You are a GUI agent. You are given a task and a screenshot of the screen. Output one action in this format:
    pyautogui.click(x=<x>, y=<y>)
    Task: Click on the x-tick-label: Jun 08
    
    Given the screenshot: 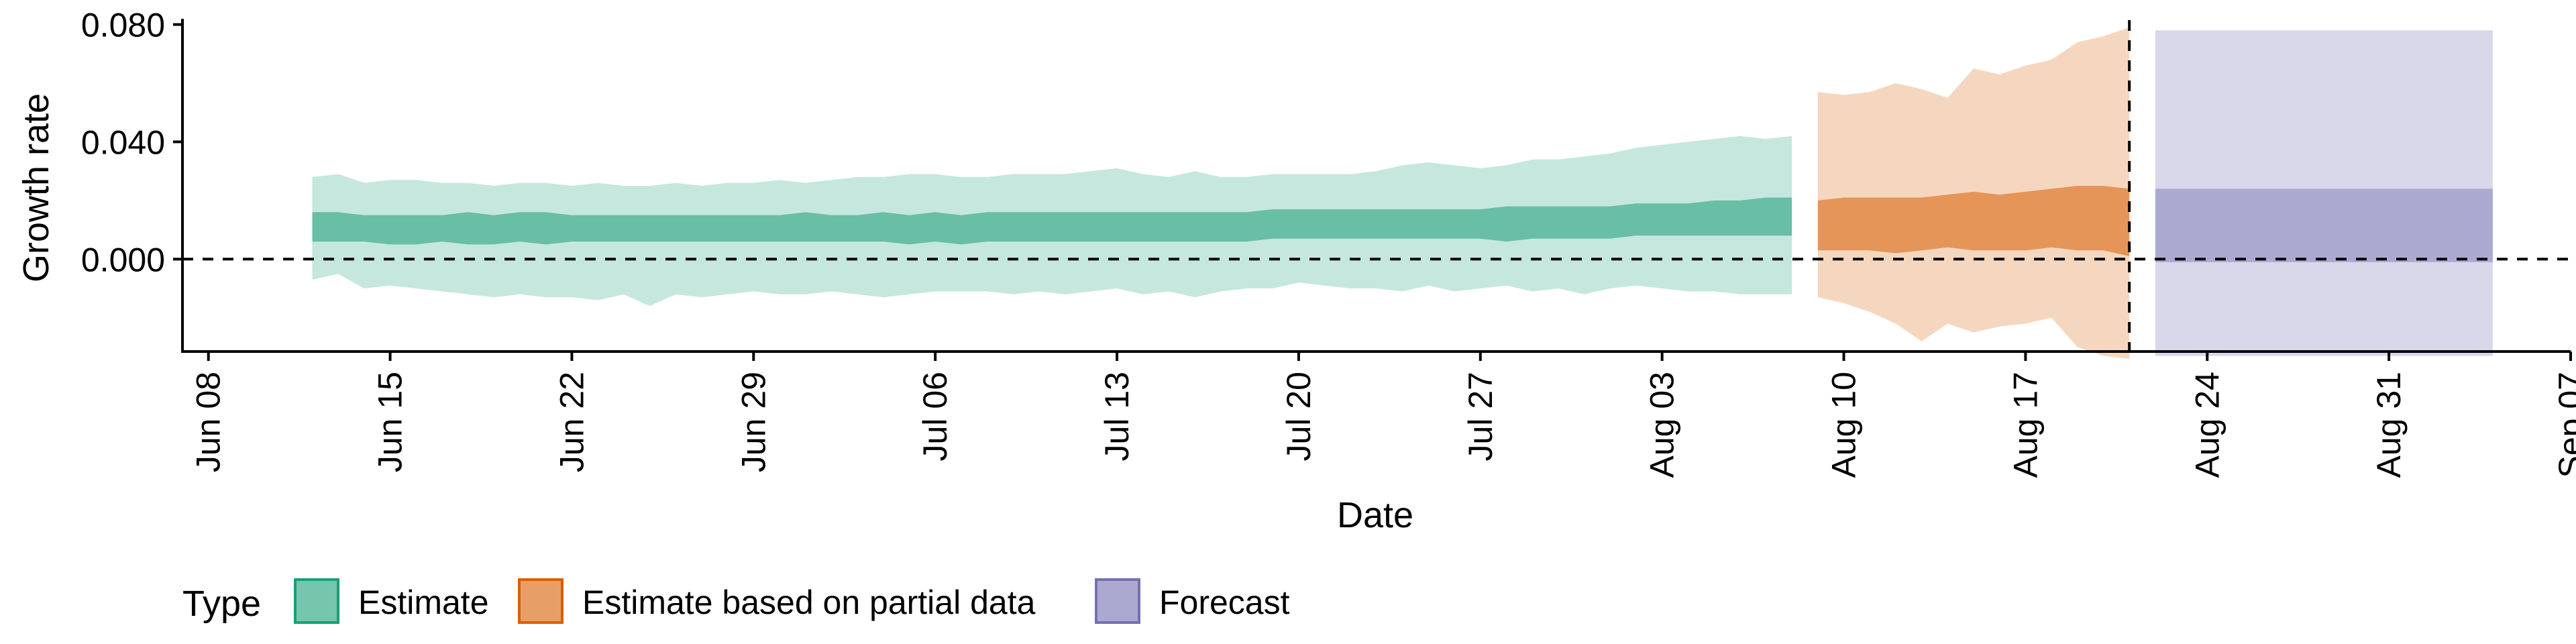 What is the action you would take?
    pyautogui.click(x=208, y=422)
    